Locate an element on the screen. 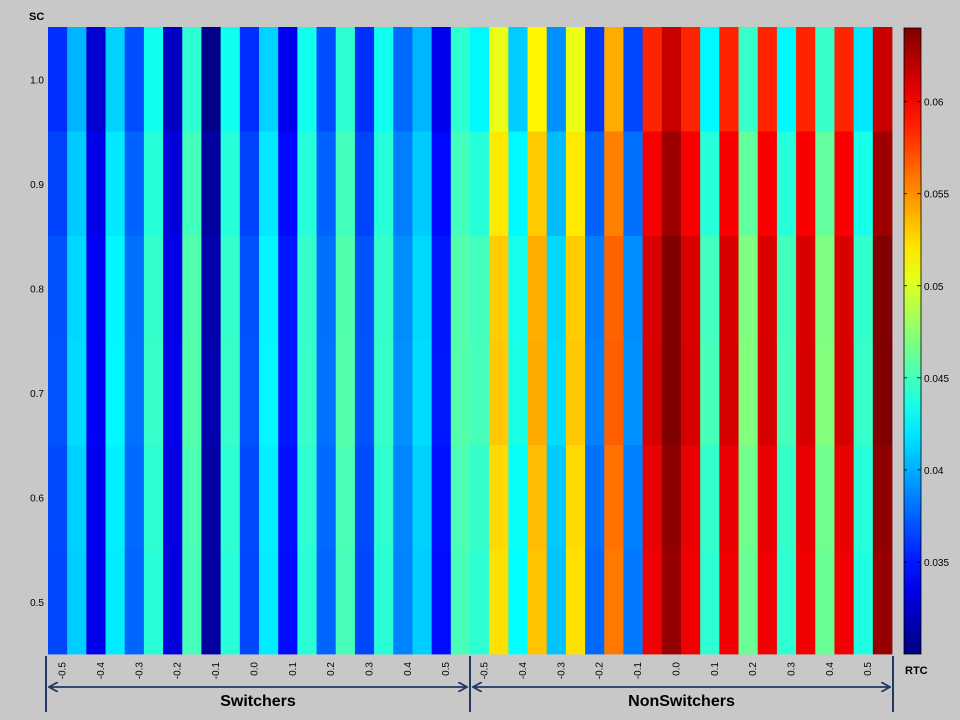  colorbar-gradient is located at coordinates (912, 341).